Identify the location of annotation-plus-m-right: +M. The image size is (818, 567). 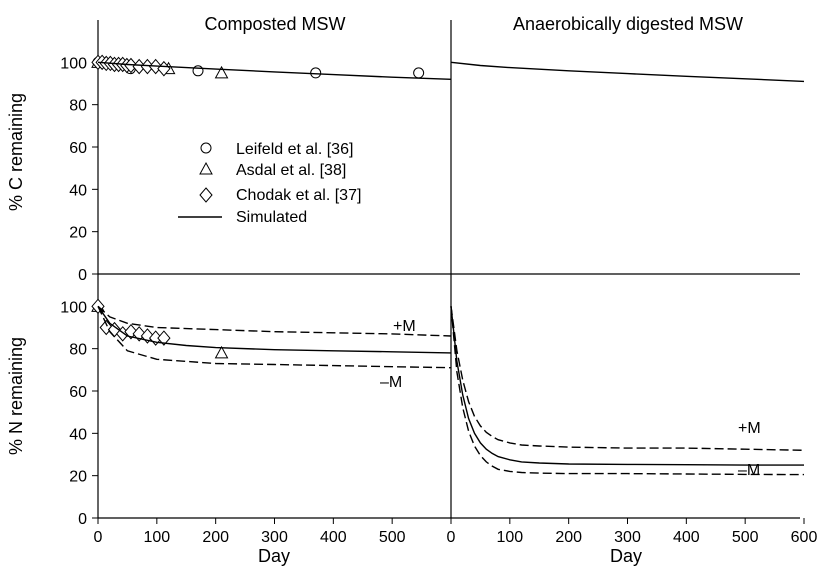
(749, 428).